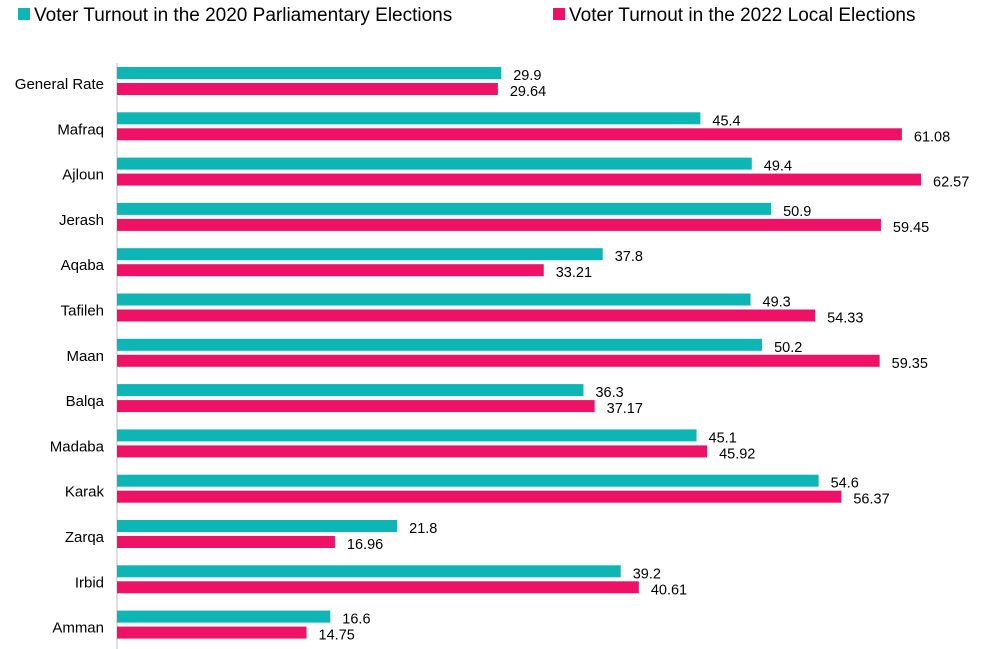  What do you see at coordinates (951, 183) in the screenshot?
I see `data-label: 62.57` at bounding box center [951, 183].